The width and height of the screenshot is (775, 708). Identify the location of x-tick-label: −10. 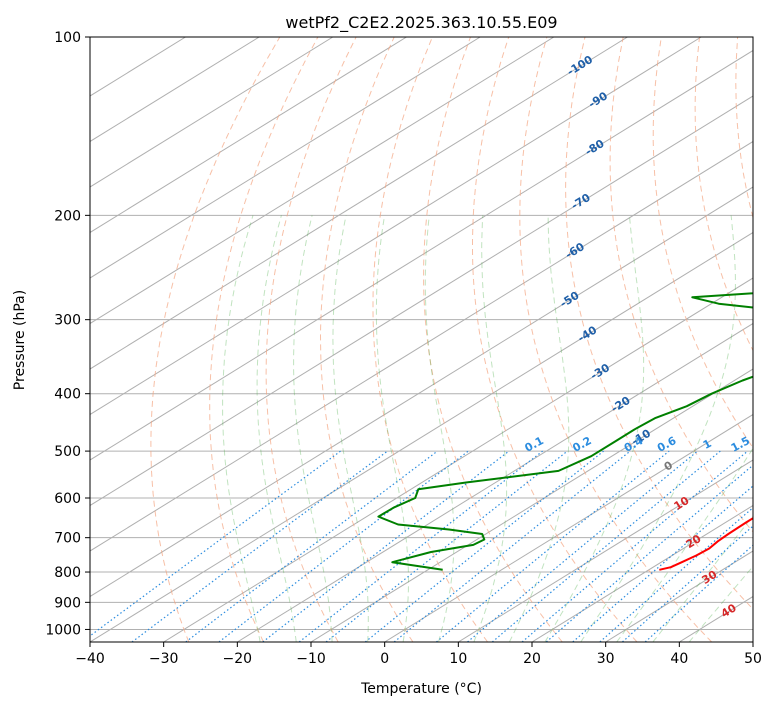
(311, 659).